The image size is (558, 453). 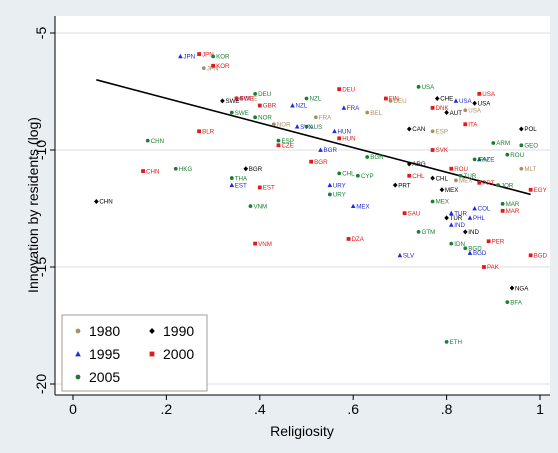 What do you see at coordinates (479, 218) in the screenshot?
I see `point-label: PHL` at bounding box center [479, 218].